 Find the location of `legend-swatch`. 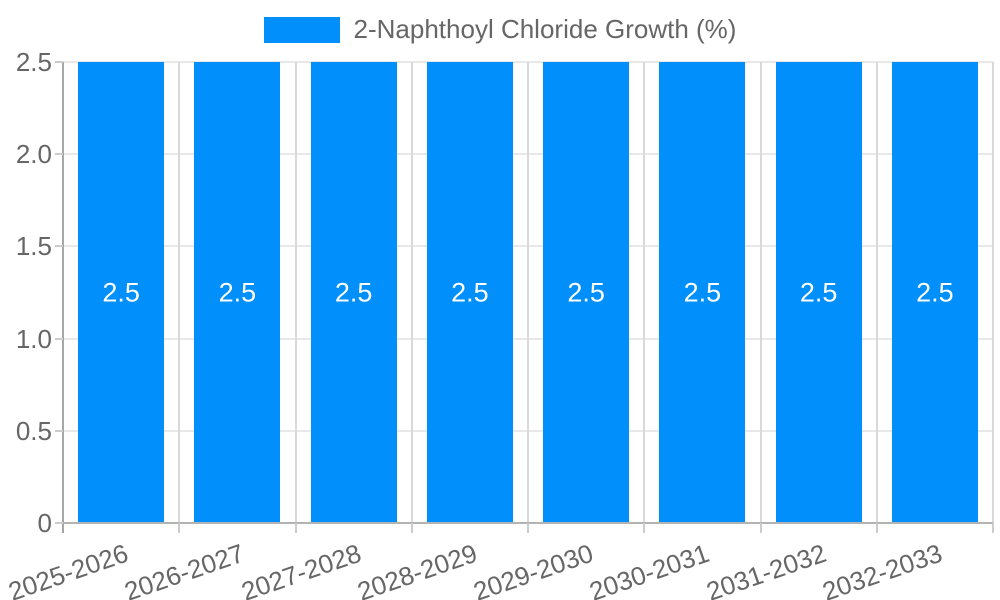

legend-swatch is located at coordinates (301, 29).